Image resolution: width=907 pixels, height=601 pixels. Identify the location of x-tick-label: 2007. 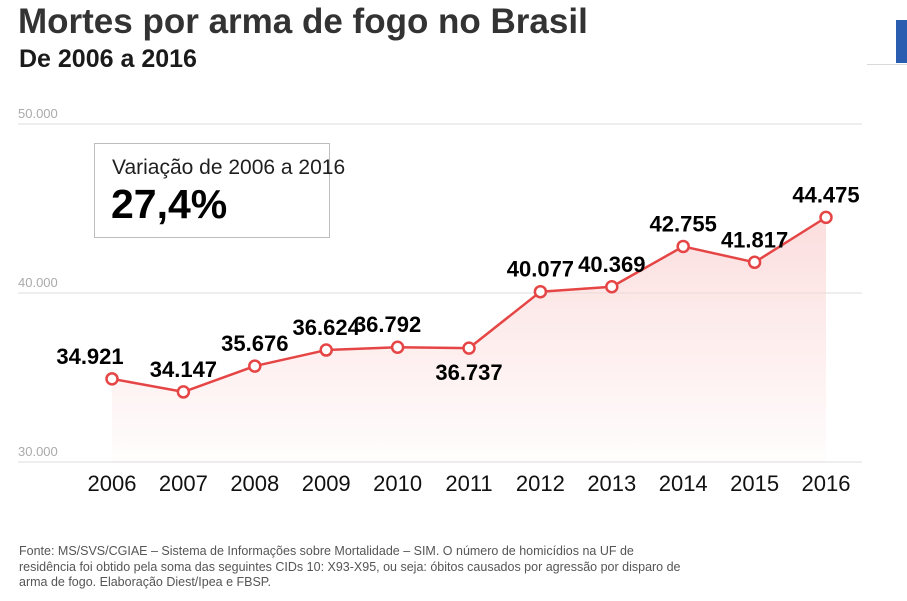
(183, 483).